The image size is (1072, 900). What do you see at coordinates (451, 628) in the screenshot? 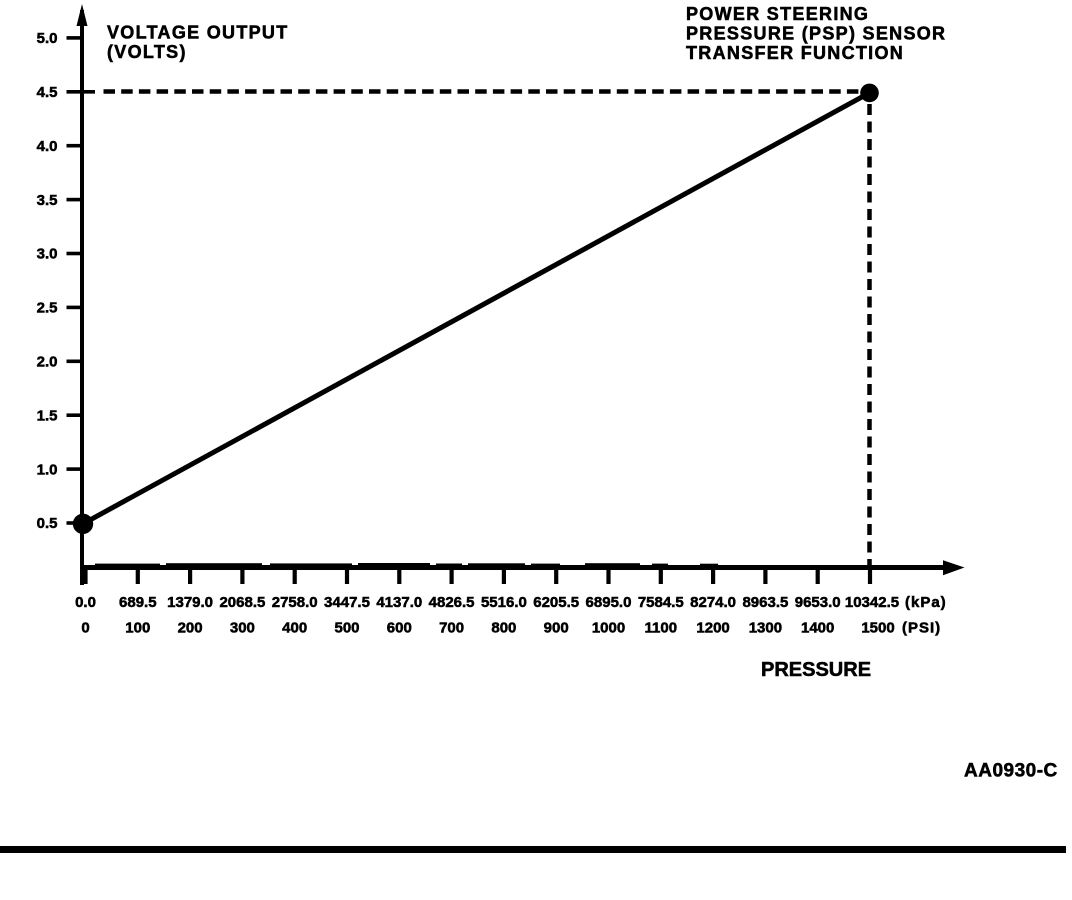
I see `svg-text: 700` at bounding box center [451, 628].